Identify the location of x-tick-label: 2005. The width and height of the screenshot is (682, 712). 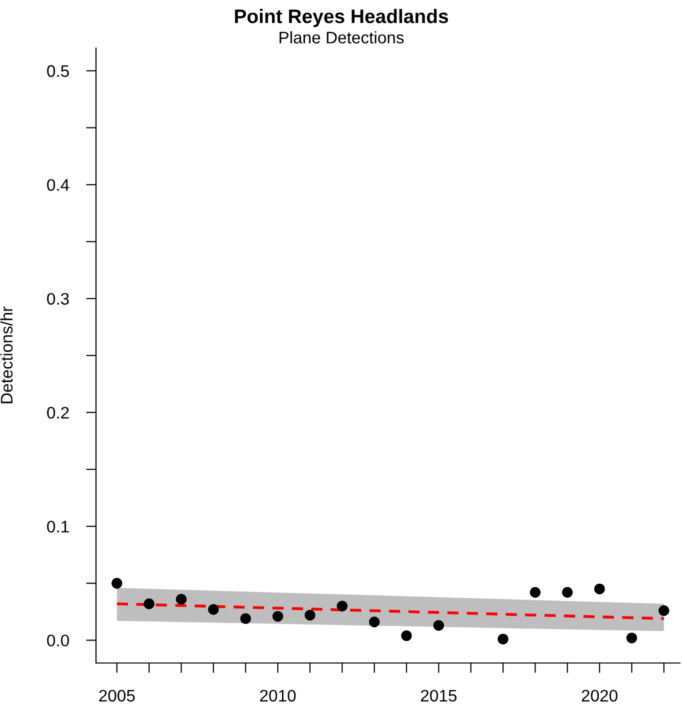
(117, 696).